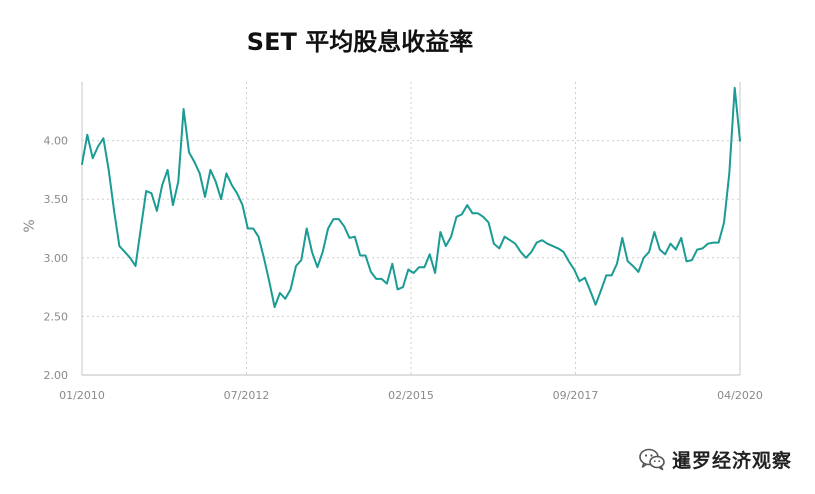  Describe the element at coordinates (82, 395) in the screenshot. I see `x-tick-label: 01/2010` at that location.